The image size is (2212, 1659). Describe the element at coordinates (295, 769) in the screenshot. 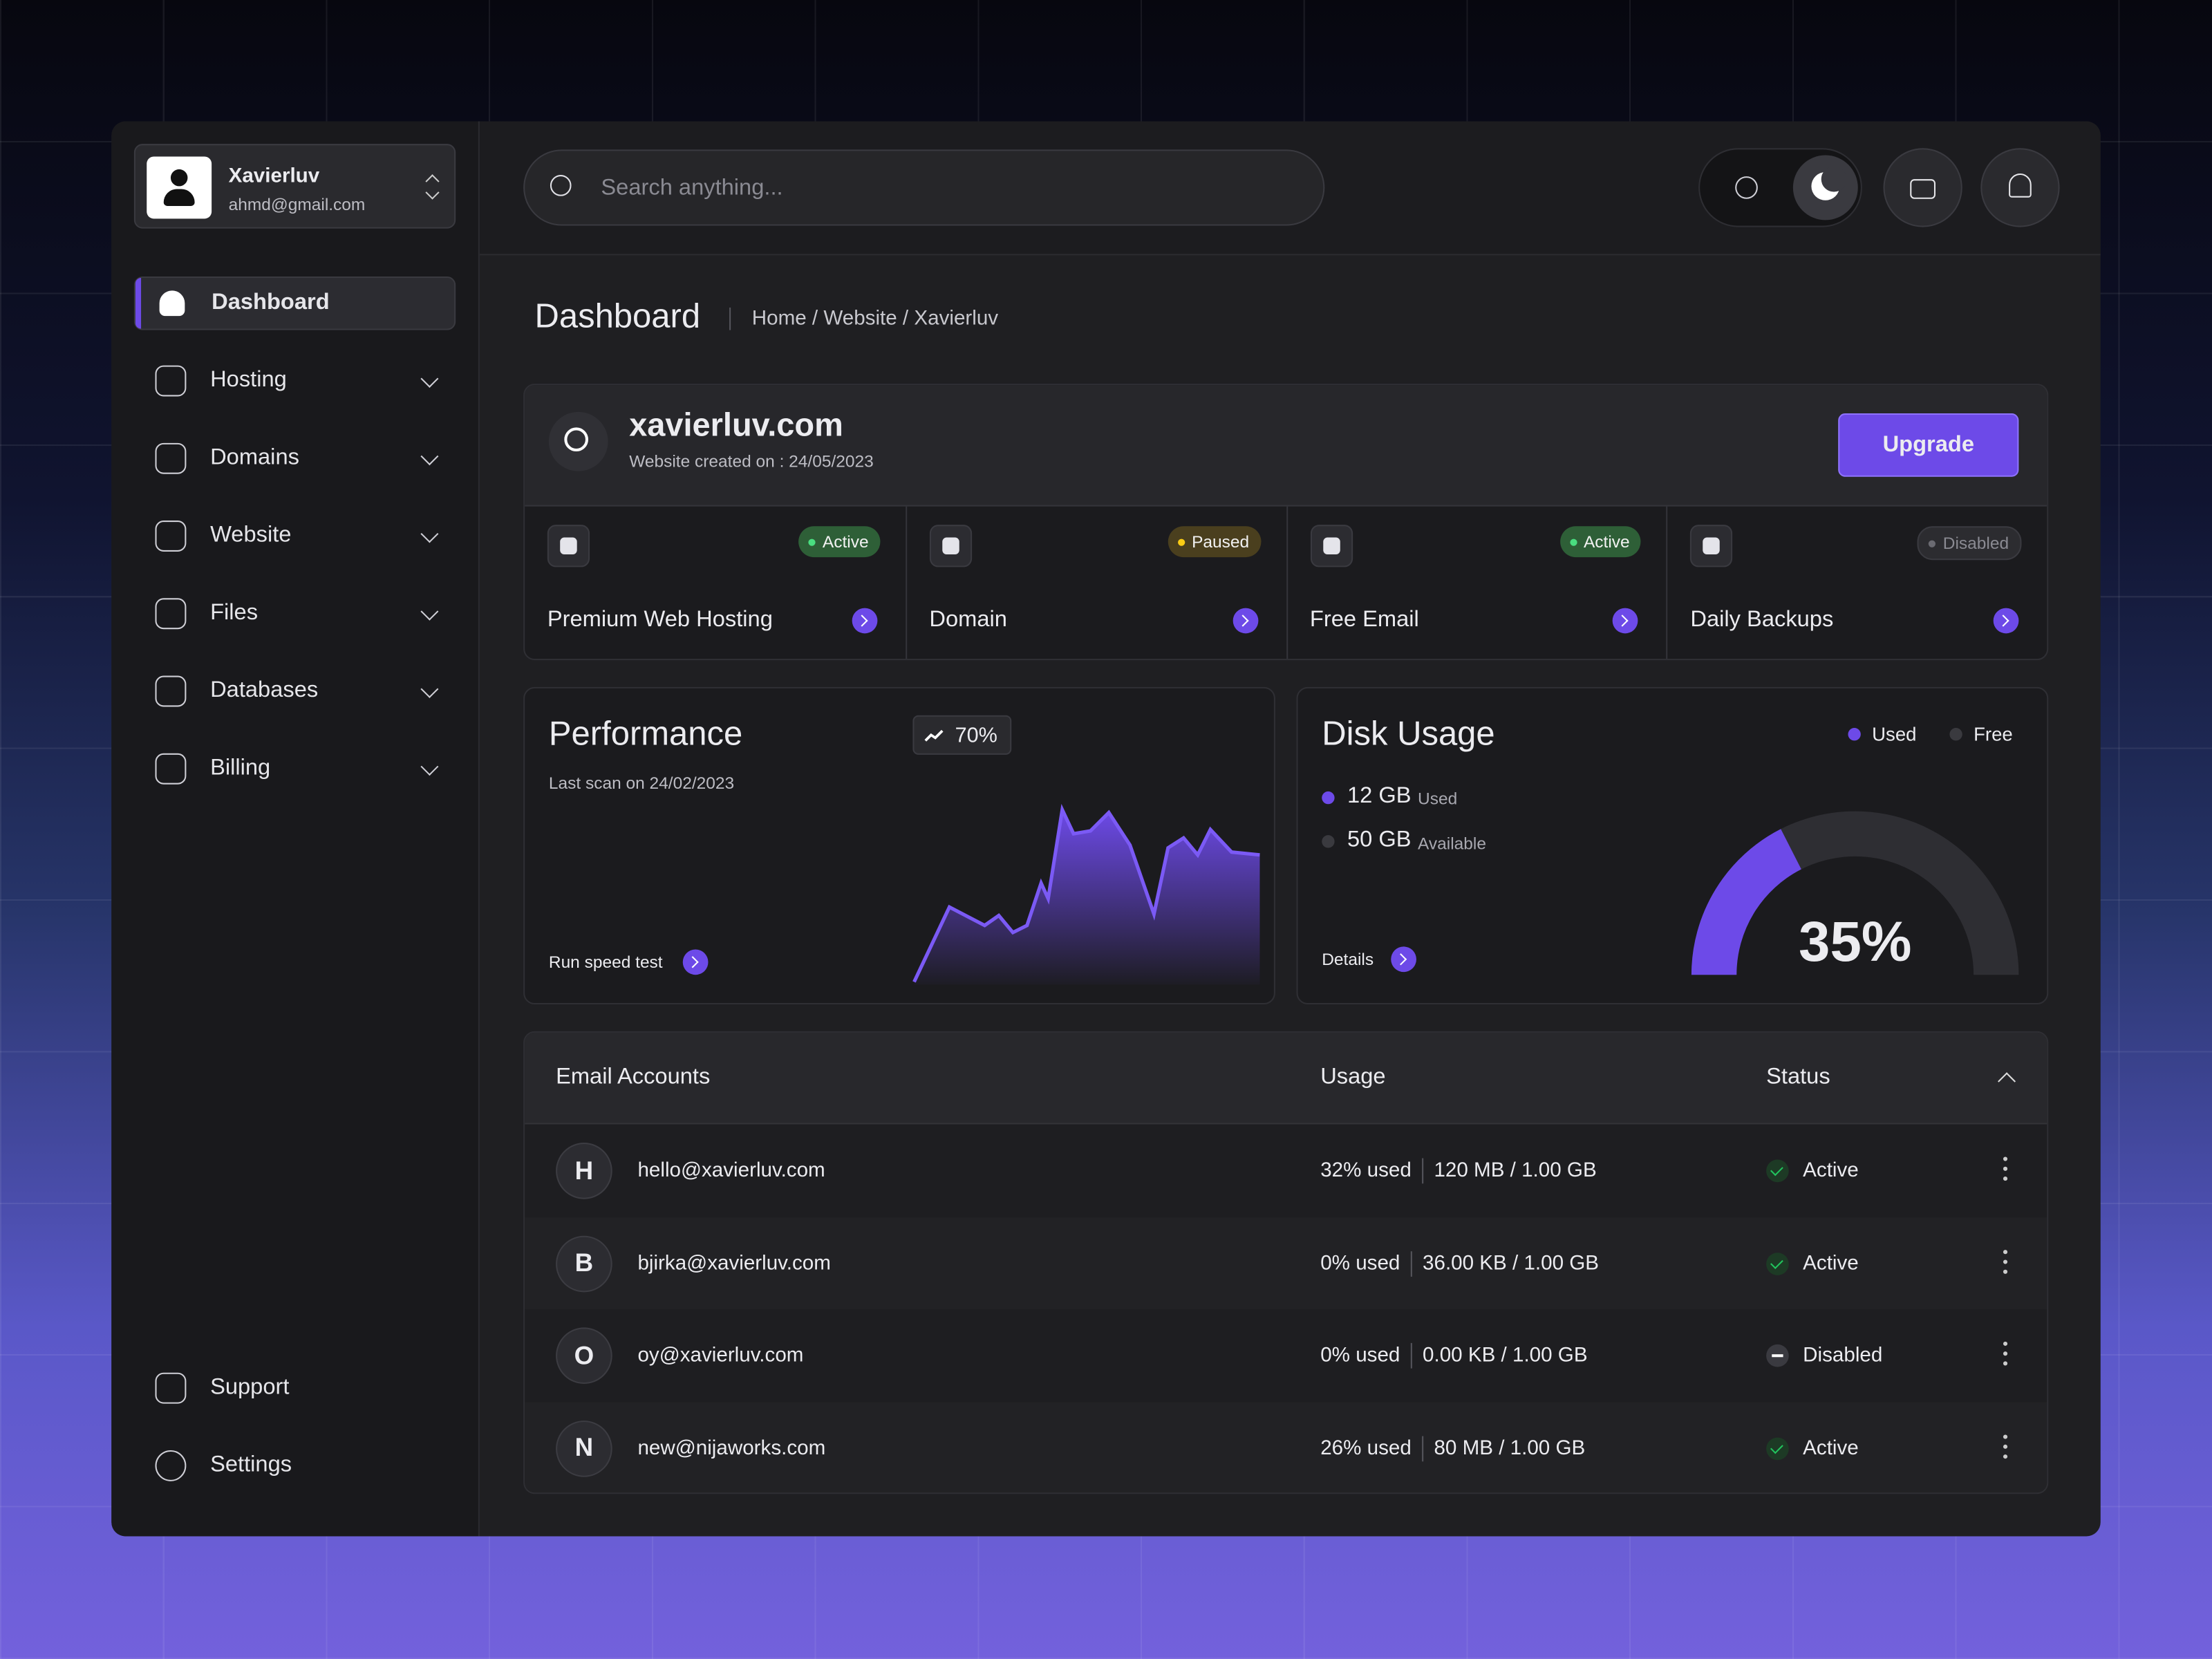

I see `nav-item: Billing` at that location.